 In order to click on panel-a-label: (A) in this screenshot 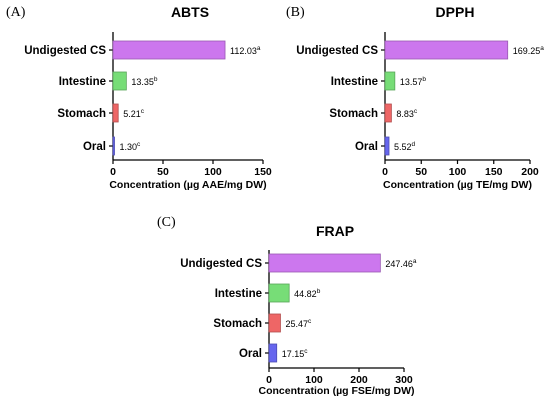, I will do `click(16, 12)`.